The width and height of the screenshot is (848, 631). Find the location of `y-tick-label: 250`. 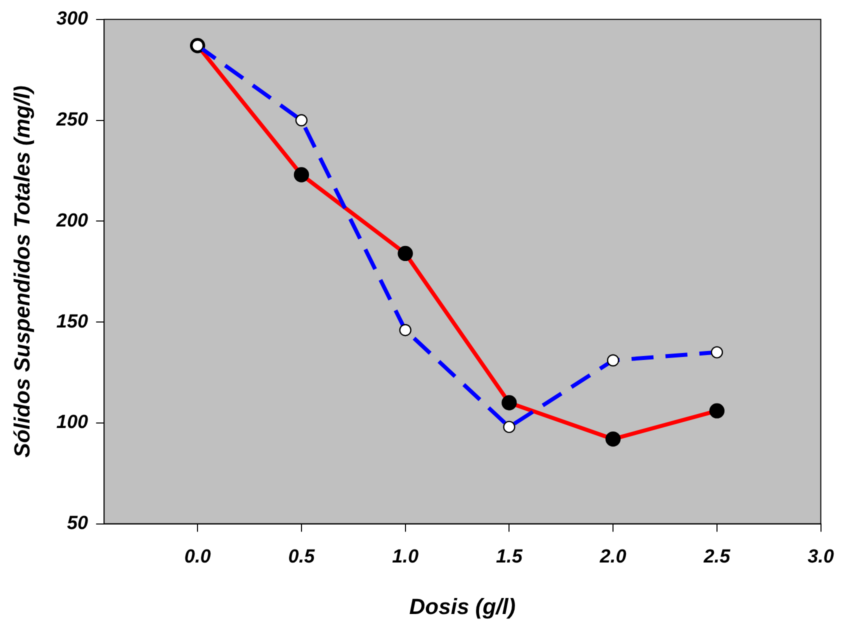

y-tick-label: 250 is located at coordinates (72, 120).